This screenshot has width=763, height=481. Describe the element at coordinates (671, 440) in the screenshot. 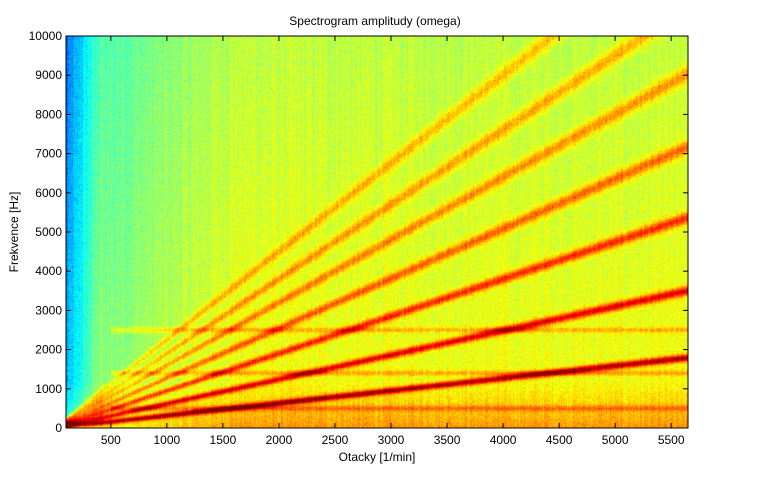

I see `x-tick-label: 5500` at that location.